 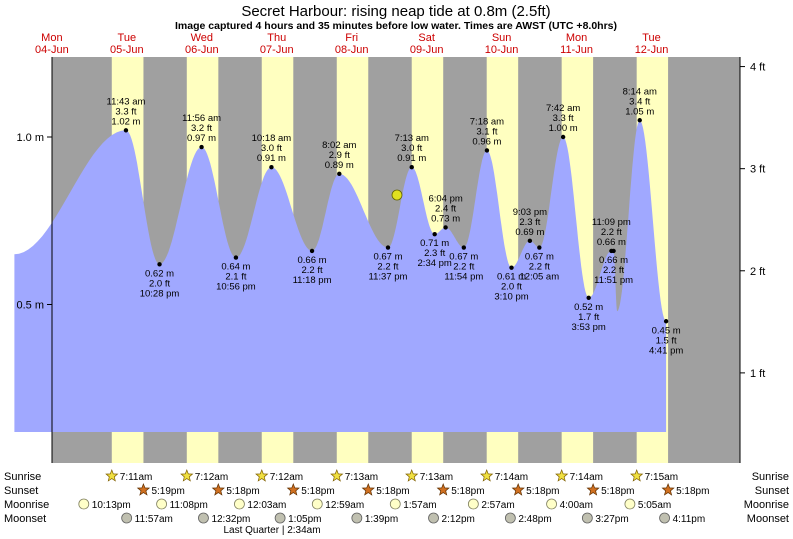 I want to click on moonset-time: 4:11pm, so click(x=689, y=519).